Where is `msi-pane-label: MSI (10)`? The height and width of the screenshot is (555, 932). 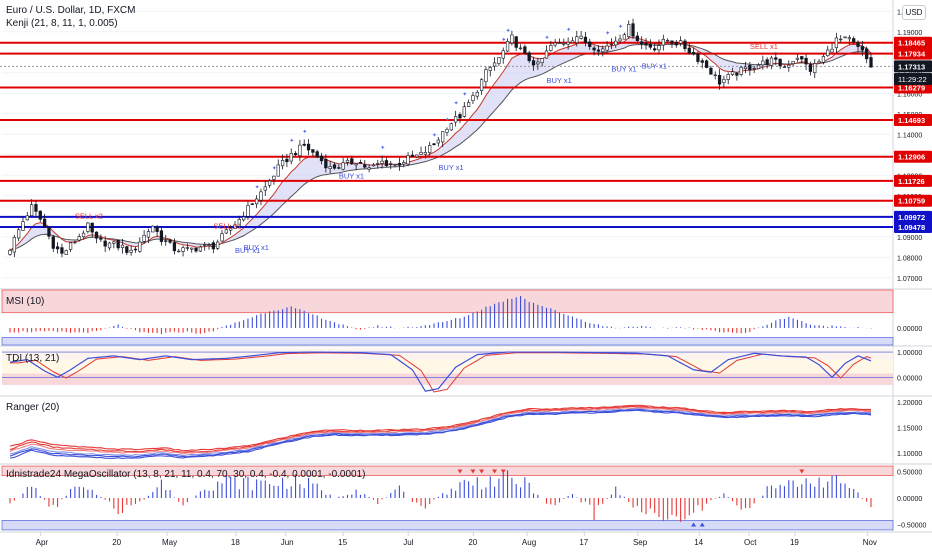 msi-pane-label: MSI (10) is located at coordinates (25, 301).